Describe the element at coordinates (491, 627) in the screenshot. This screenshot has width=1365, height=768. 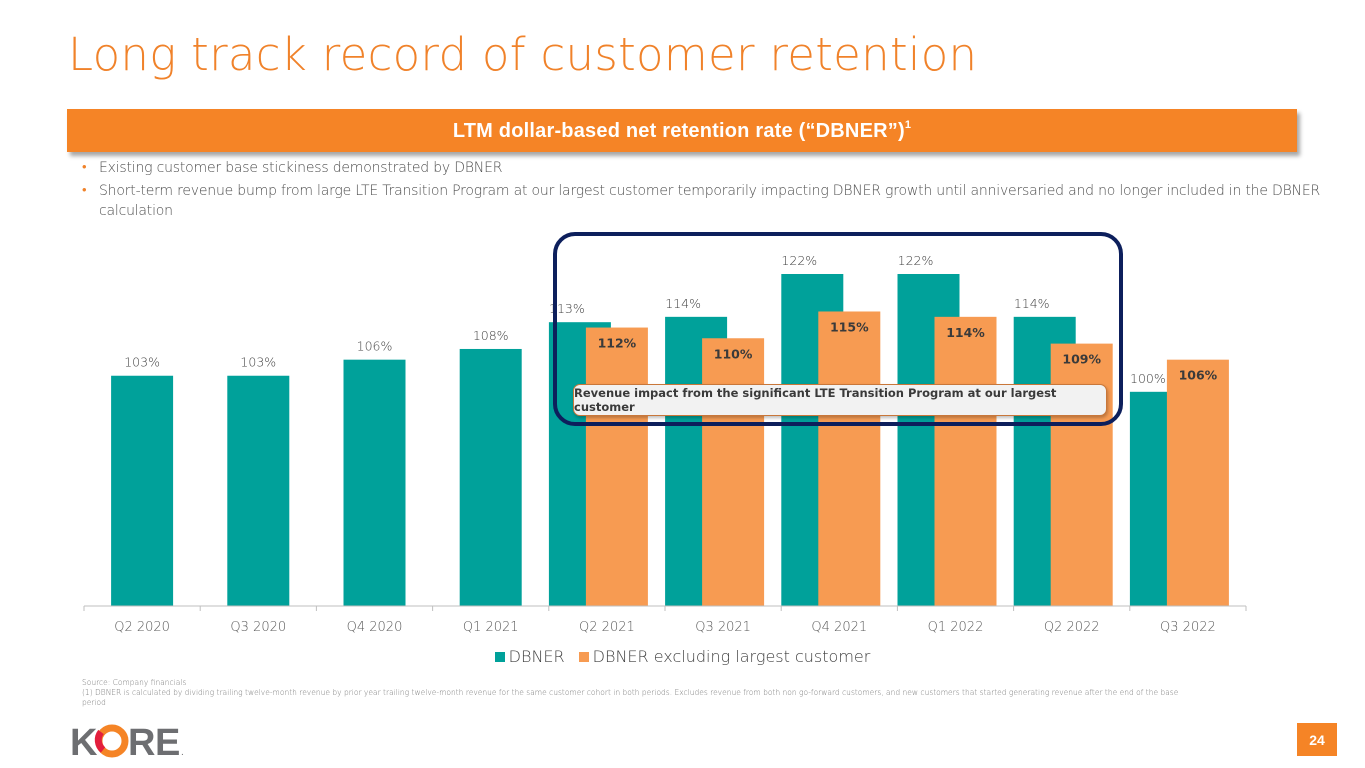
I see `x-tick-label: Q1 2021` at that location.